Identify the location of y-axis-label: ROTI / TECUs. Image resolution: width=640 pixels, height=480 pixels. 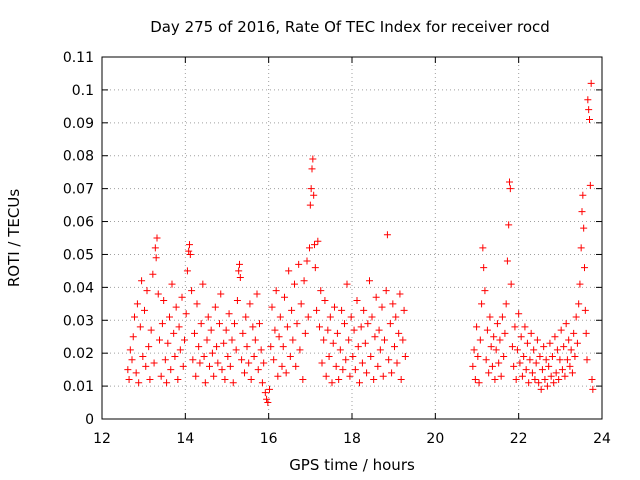
(14, 238).